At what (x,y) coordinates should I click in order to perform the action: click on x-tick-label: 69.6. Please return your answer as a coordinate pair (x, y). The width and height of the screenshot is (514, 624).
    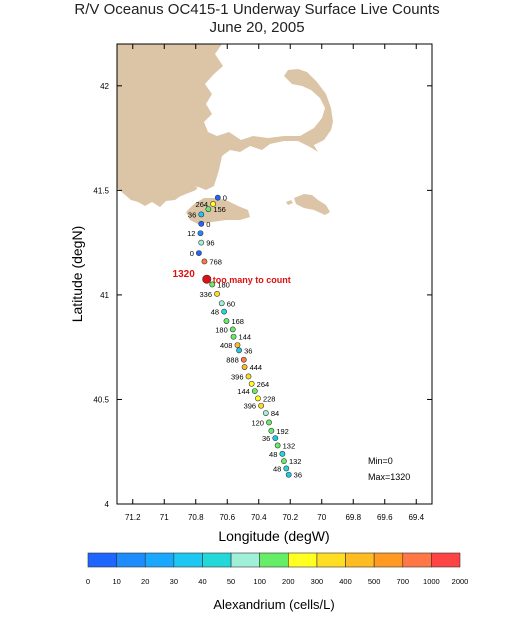
    Looking at the image, I should click on (385, 517).